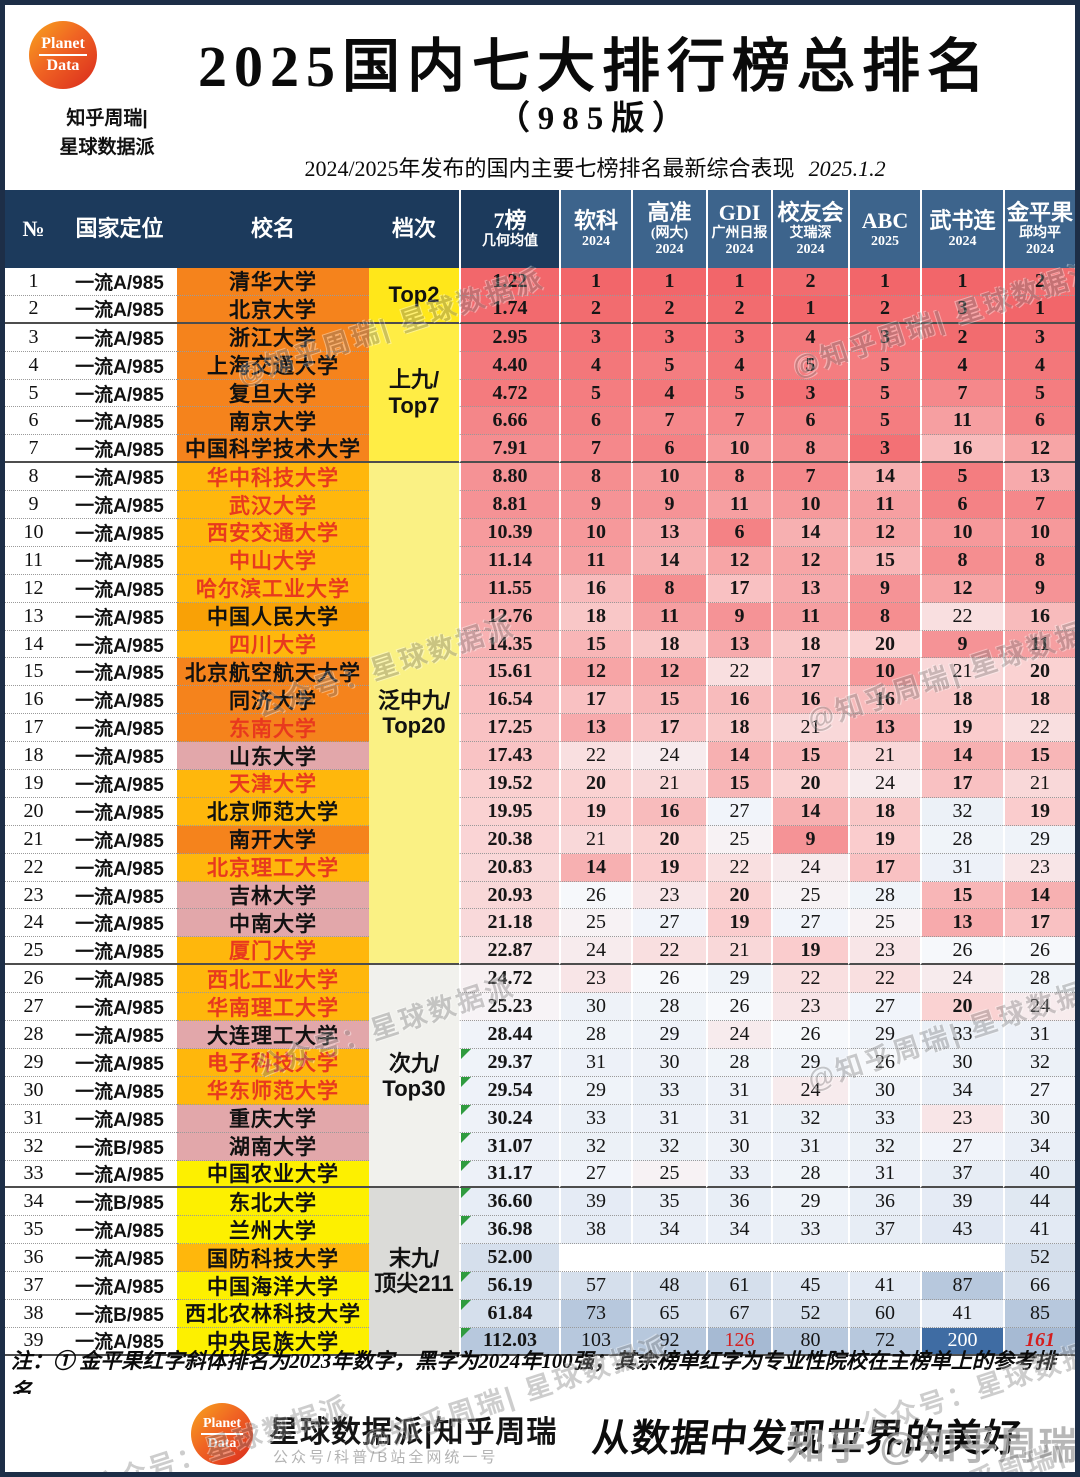  Describe the element at coordinates (595, 365) in the screenshot. I see `rank-cell: 4` at that location.